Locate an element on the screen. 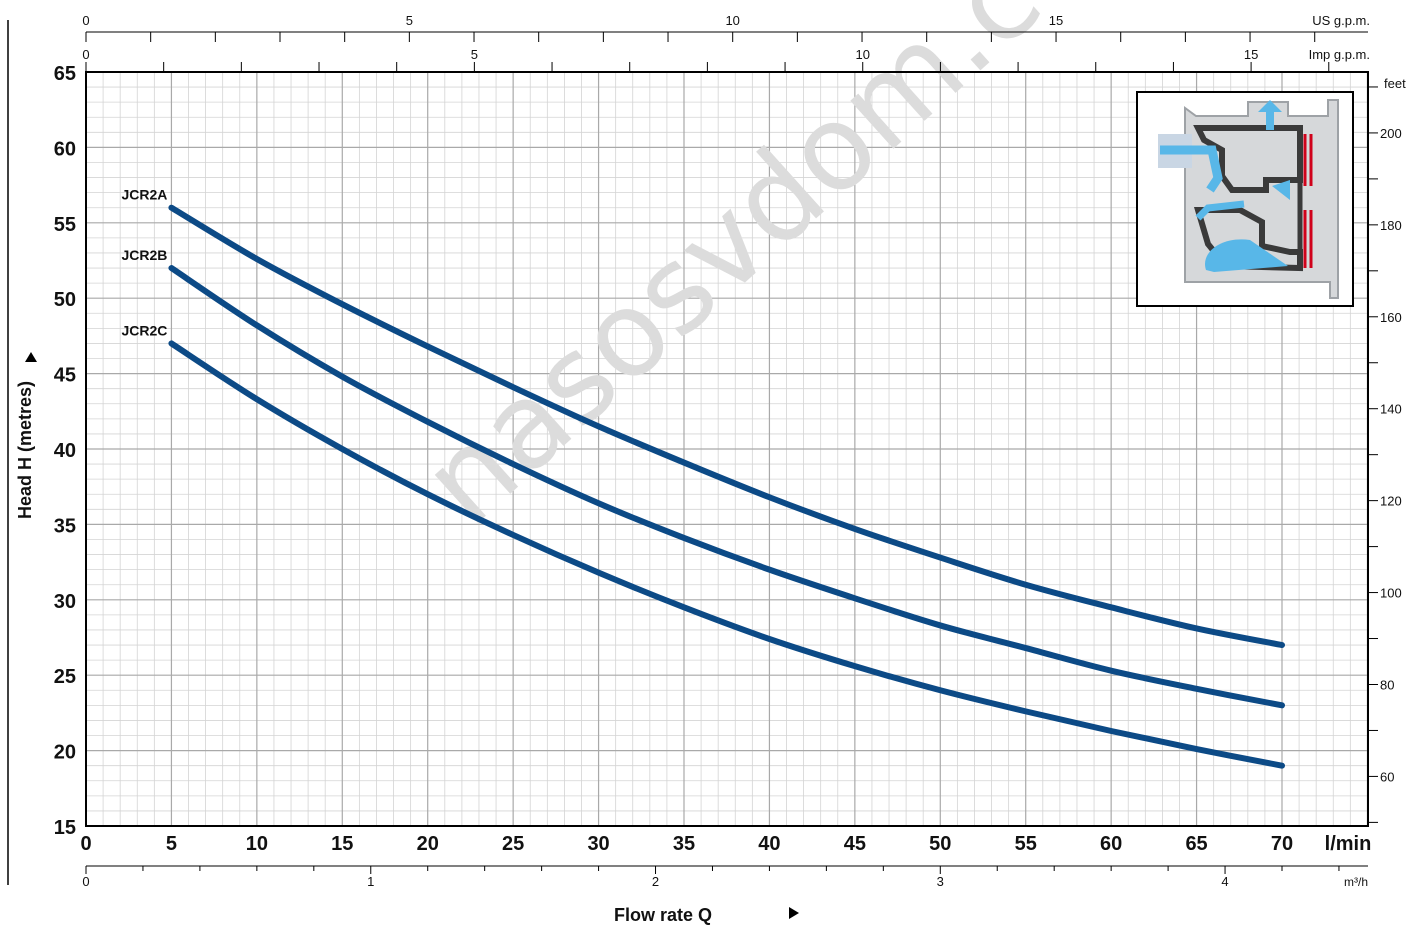 The height and width of the screenshot is (925, 1423). x-tick-label: 60 is located at coordinates (1111, 844).